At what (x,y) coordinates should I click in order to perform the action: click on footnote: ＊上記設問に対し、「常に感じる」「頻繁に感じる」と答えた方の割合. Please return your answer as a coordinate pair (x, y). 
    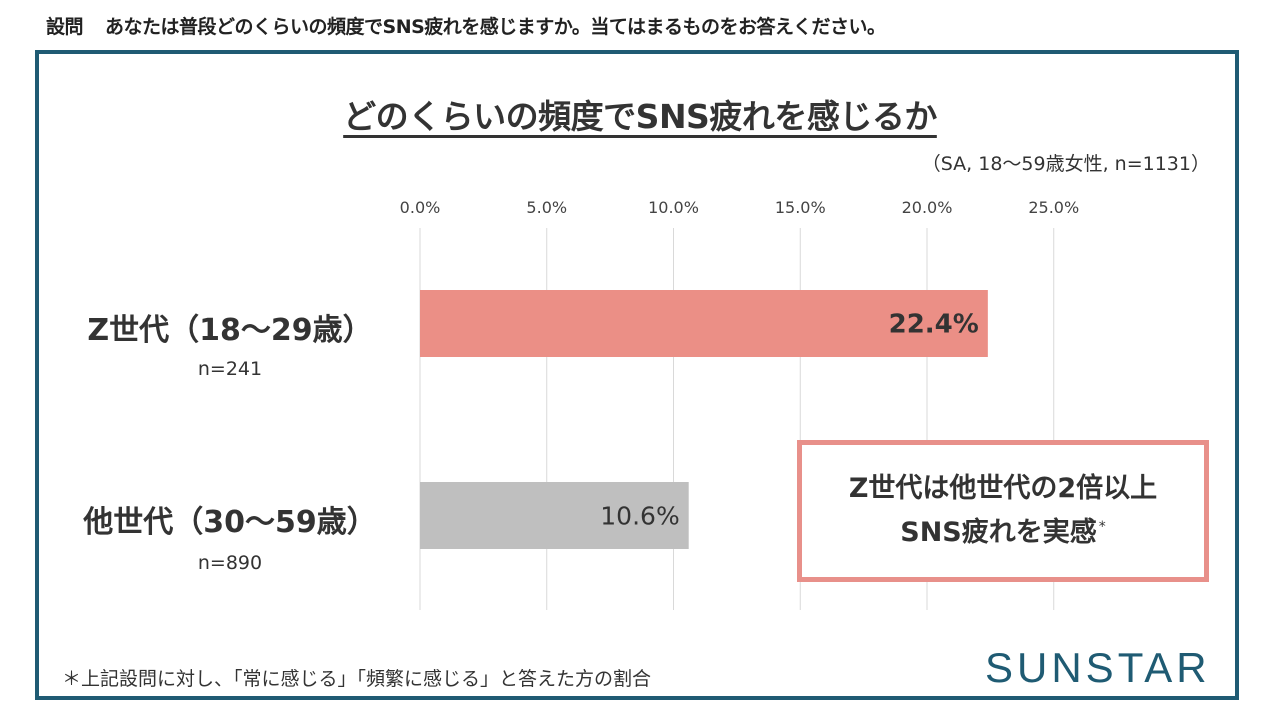
    Looking at the image, I should click on (357, 679).